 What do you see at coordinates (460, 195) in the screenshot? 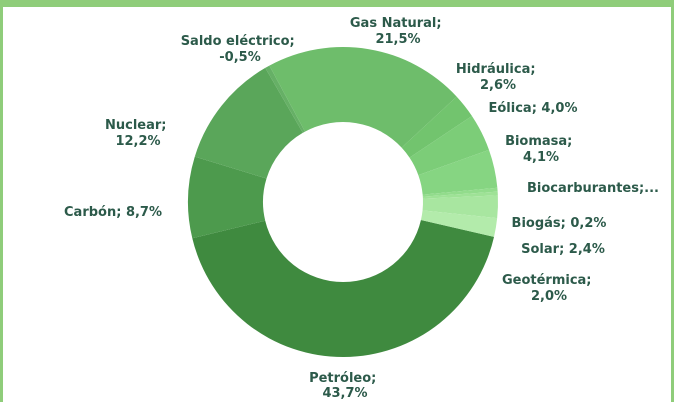
I see `slice-biogás` at bounding box center [460, 195].